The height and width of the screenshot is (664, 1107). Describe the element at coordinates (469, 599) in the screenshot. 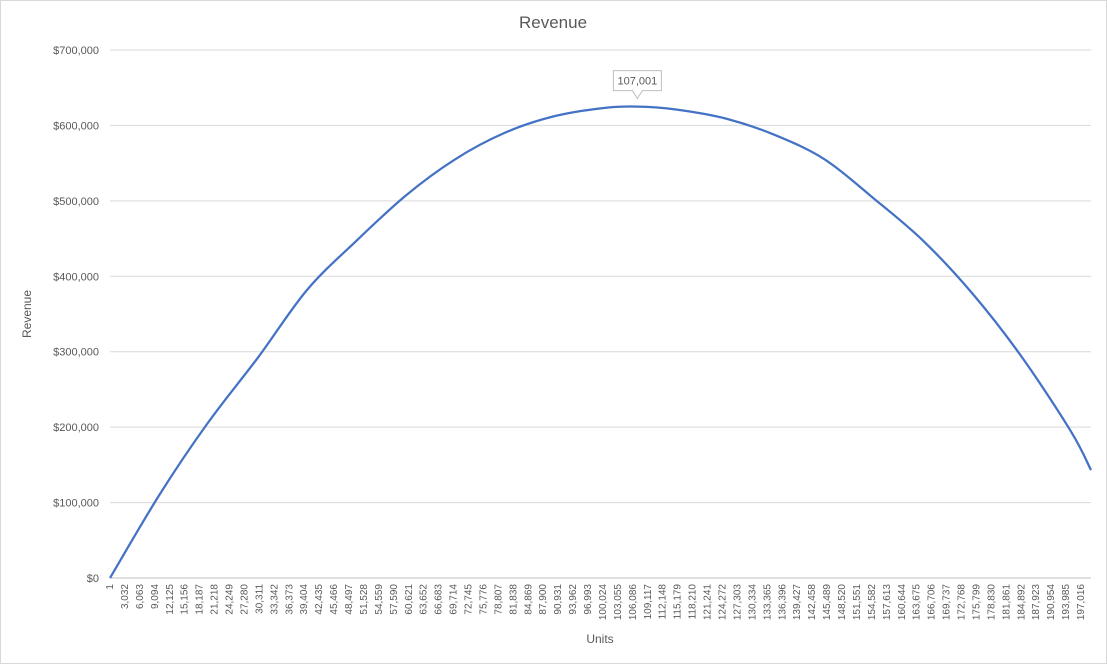

I see `x-tick-label: 72,745` at that location.